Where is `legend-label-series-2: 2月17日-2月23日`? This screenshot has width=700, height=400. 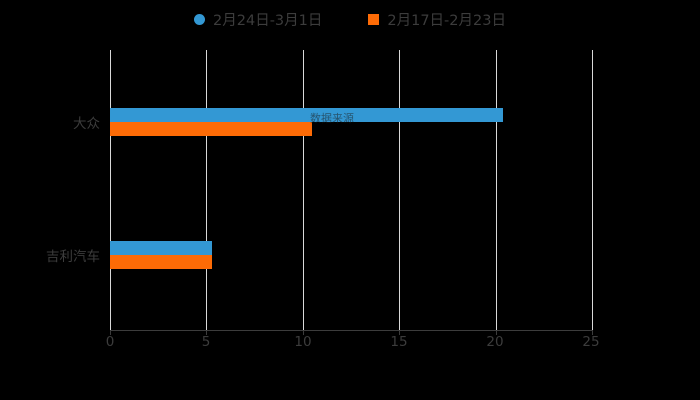 legend-label-series-2: 2月17日-2月23日 is located at coordinates (446, 20).